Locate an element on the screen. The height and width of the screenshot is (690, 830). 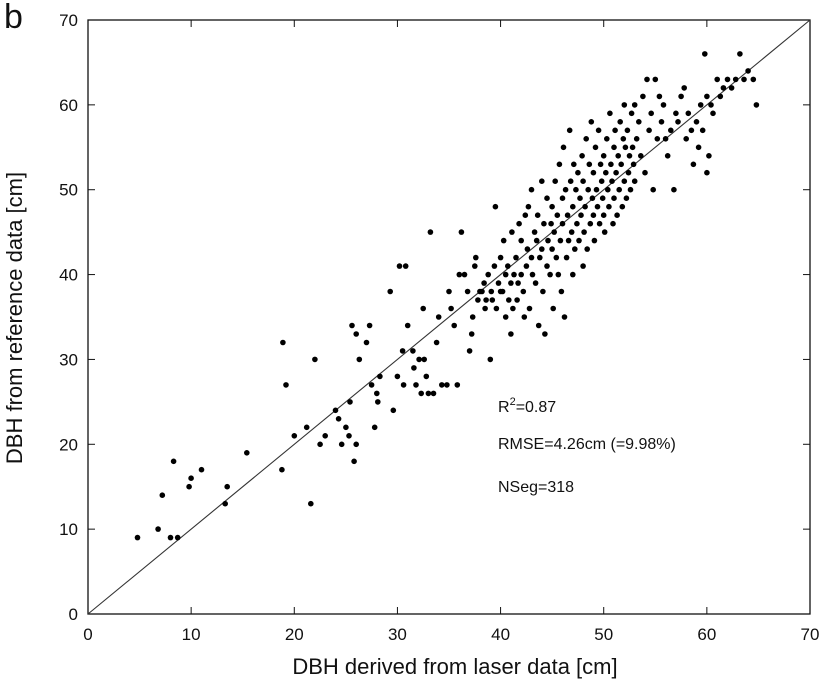
x-tick-label: 20 is located at coordinates (294, 634).